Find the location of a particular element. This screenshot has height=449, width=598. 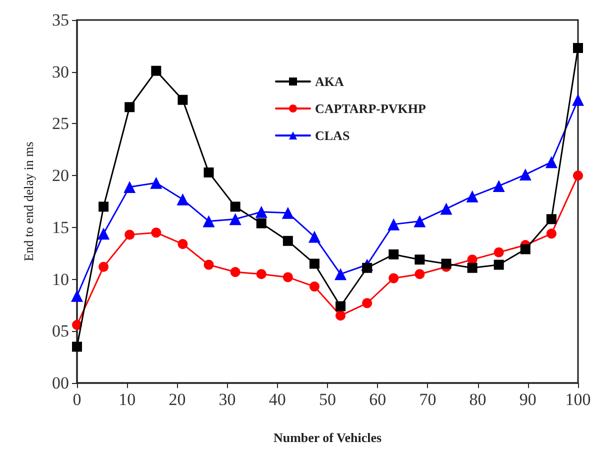

legend-label: CAPTARP-PVKHP is located at coordinates (370, 108).